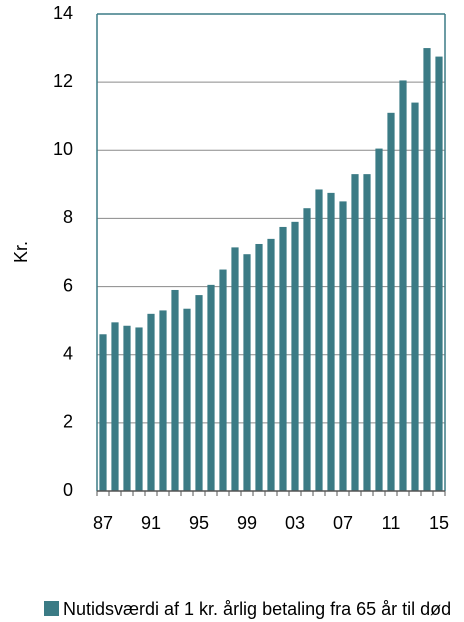 This screenshot has height=622, width=464. I want to click on x-tick-label: 87, so click(103, 523).